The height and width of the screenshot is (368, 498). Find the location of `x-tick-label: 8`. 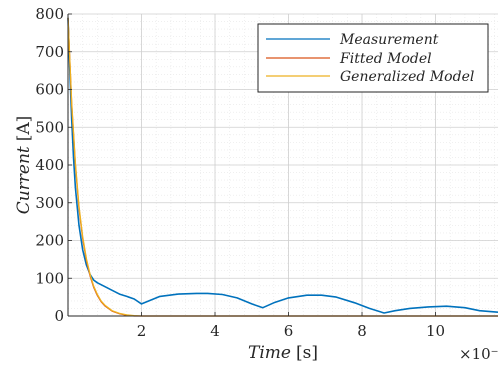

x-tick-label: 8 is located at coordinates (362, 331).